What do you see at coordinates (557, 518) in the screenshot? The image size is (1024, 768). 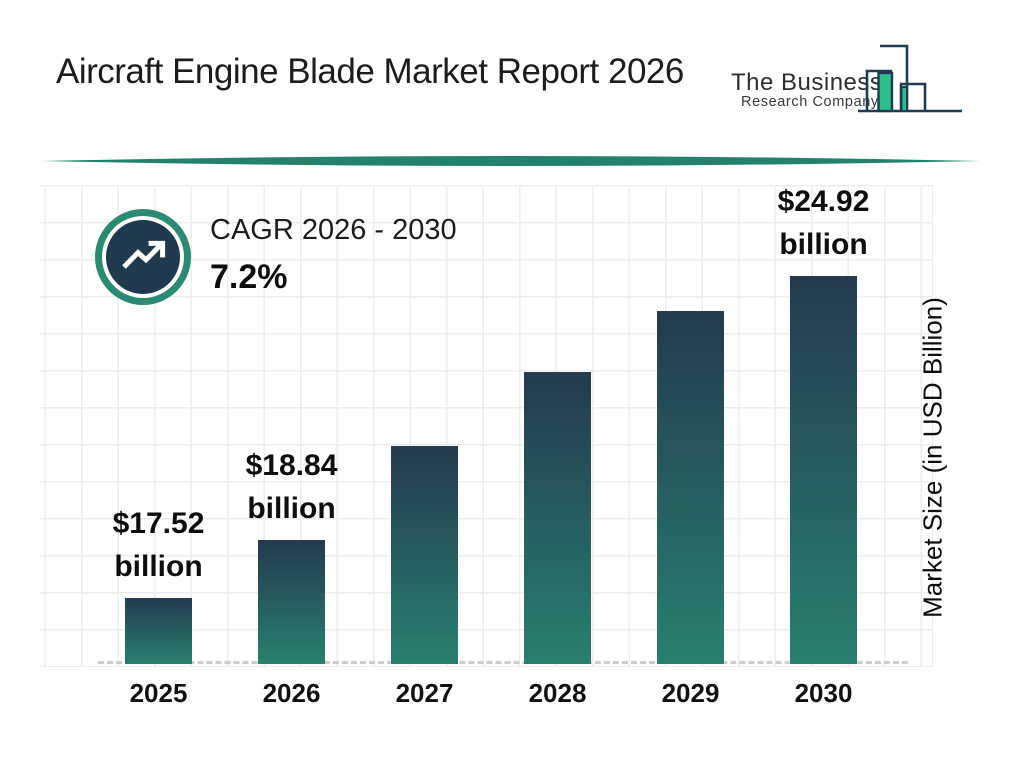 I see `bar-2028` at bounding box center [557, 518].